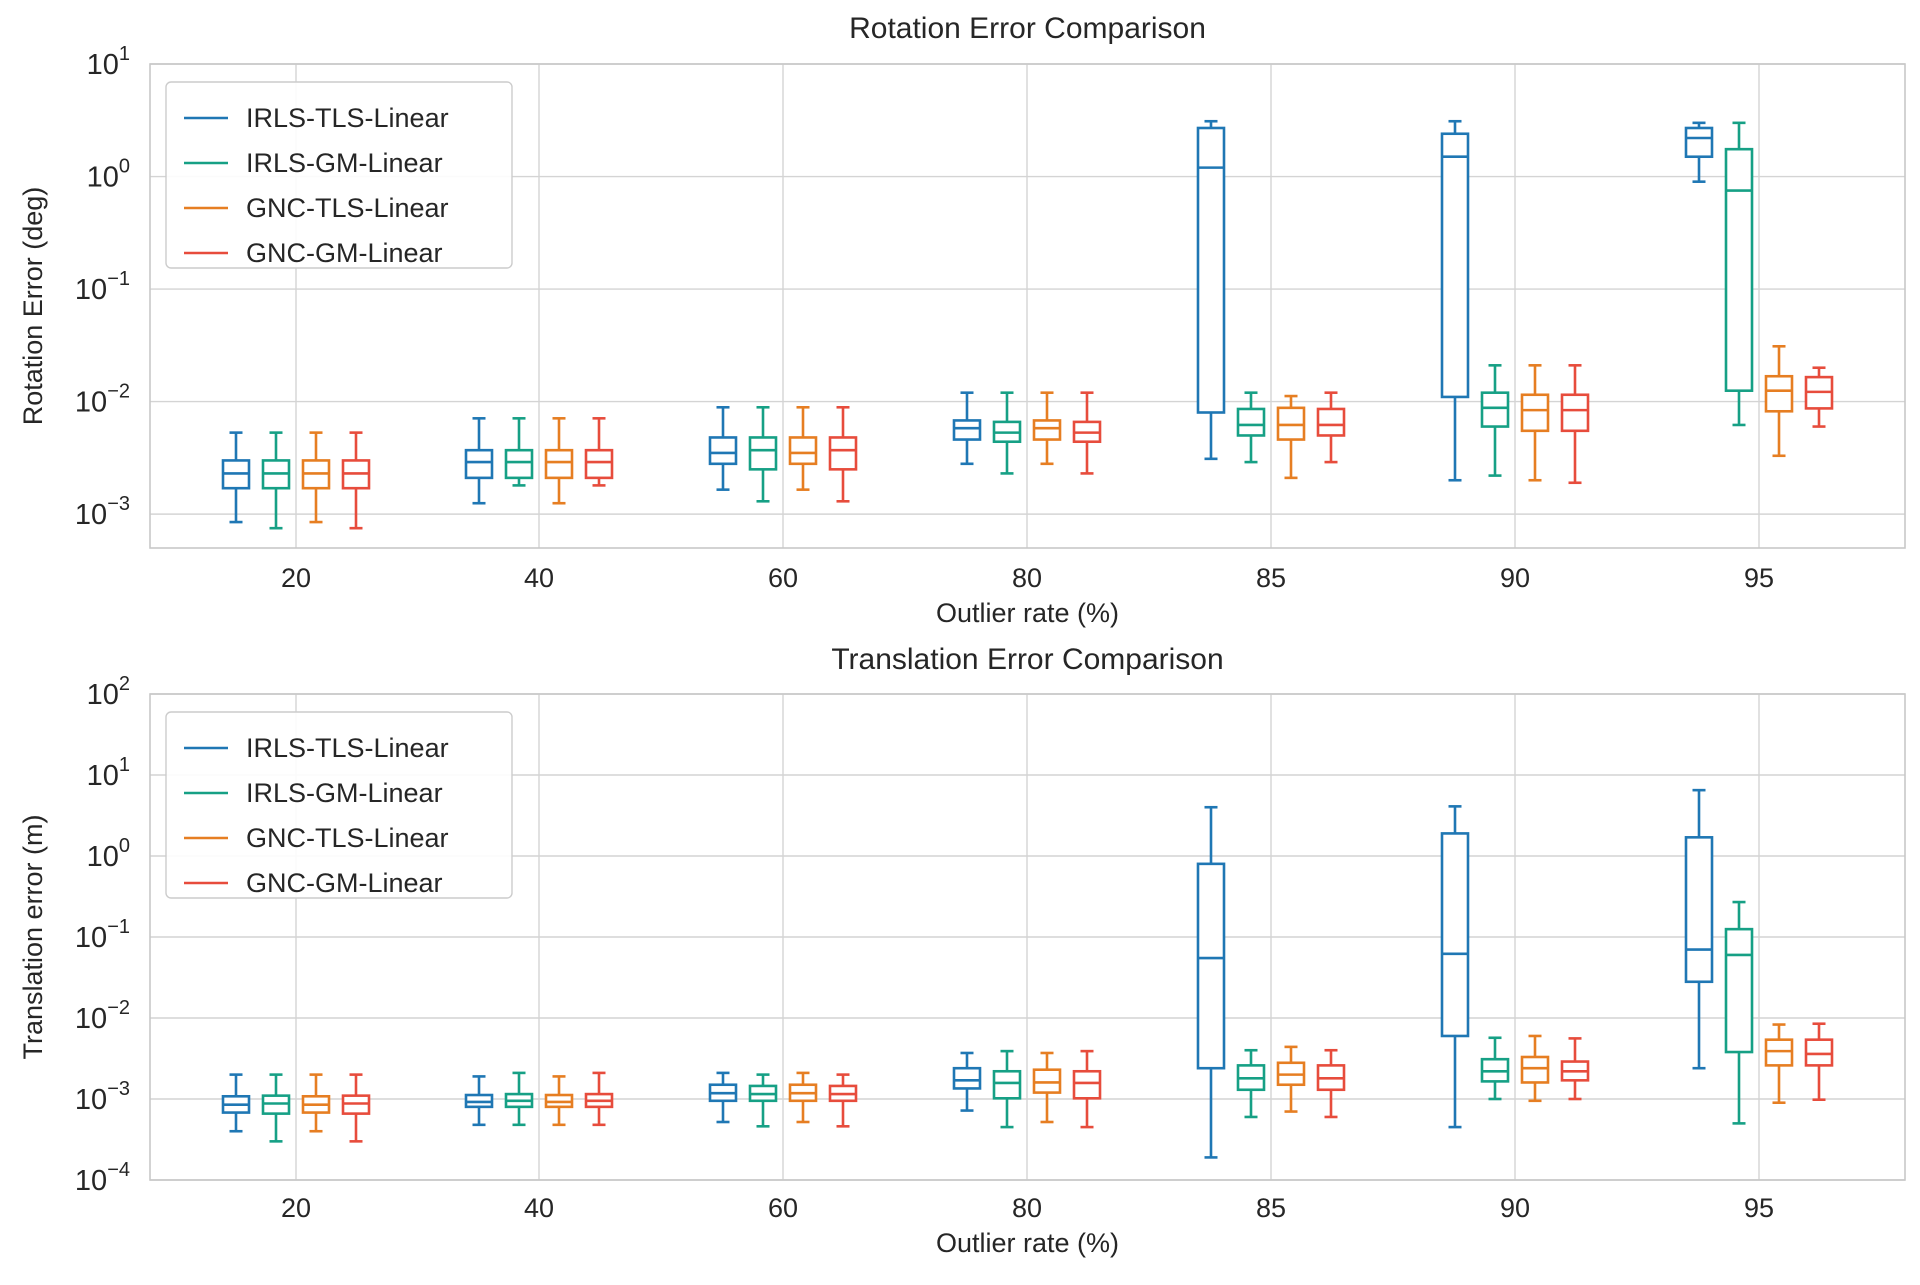 The height and width of the screenshot is (1285, 1920). Describe the element at coordinates (296, 1208) in the screenshot. I see `x-tick-label: 20` at that location.